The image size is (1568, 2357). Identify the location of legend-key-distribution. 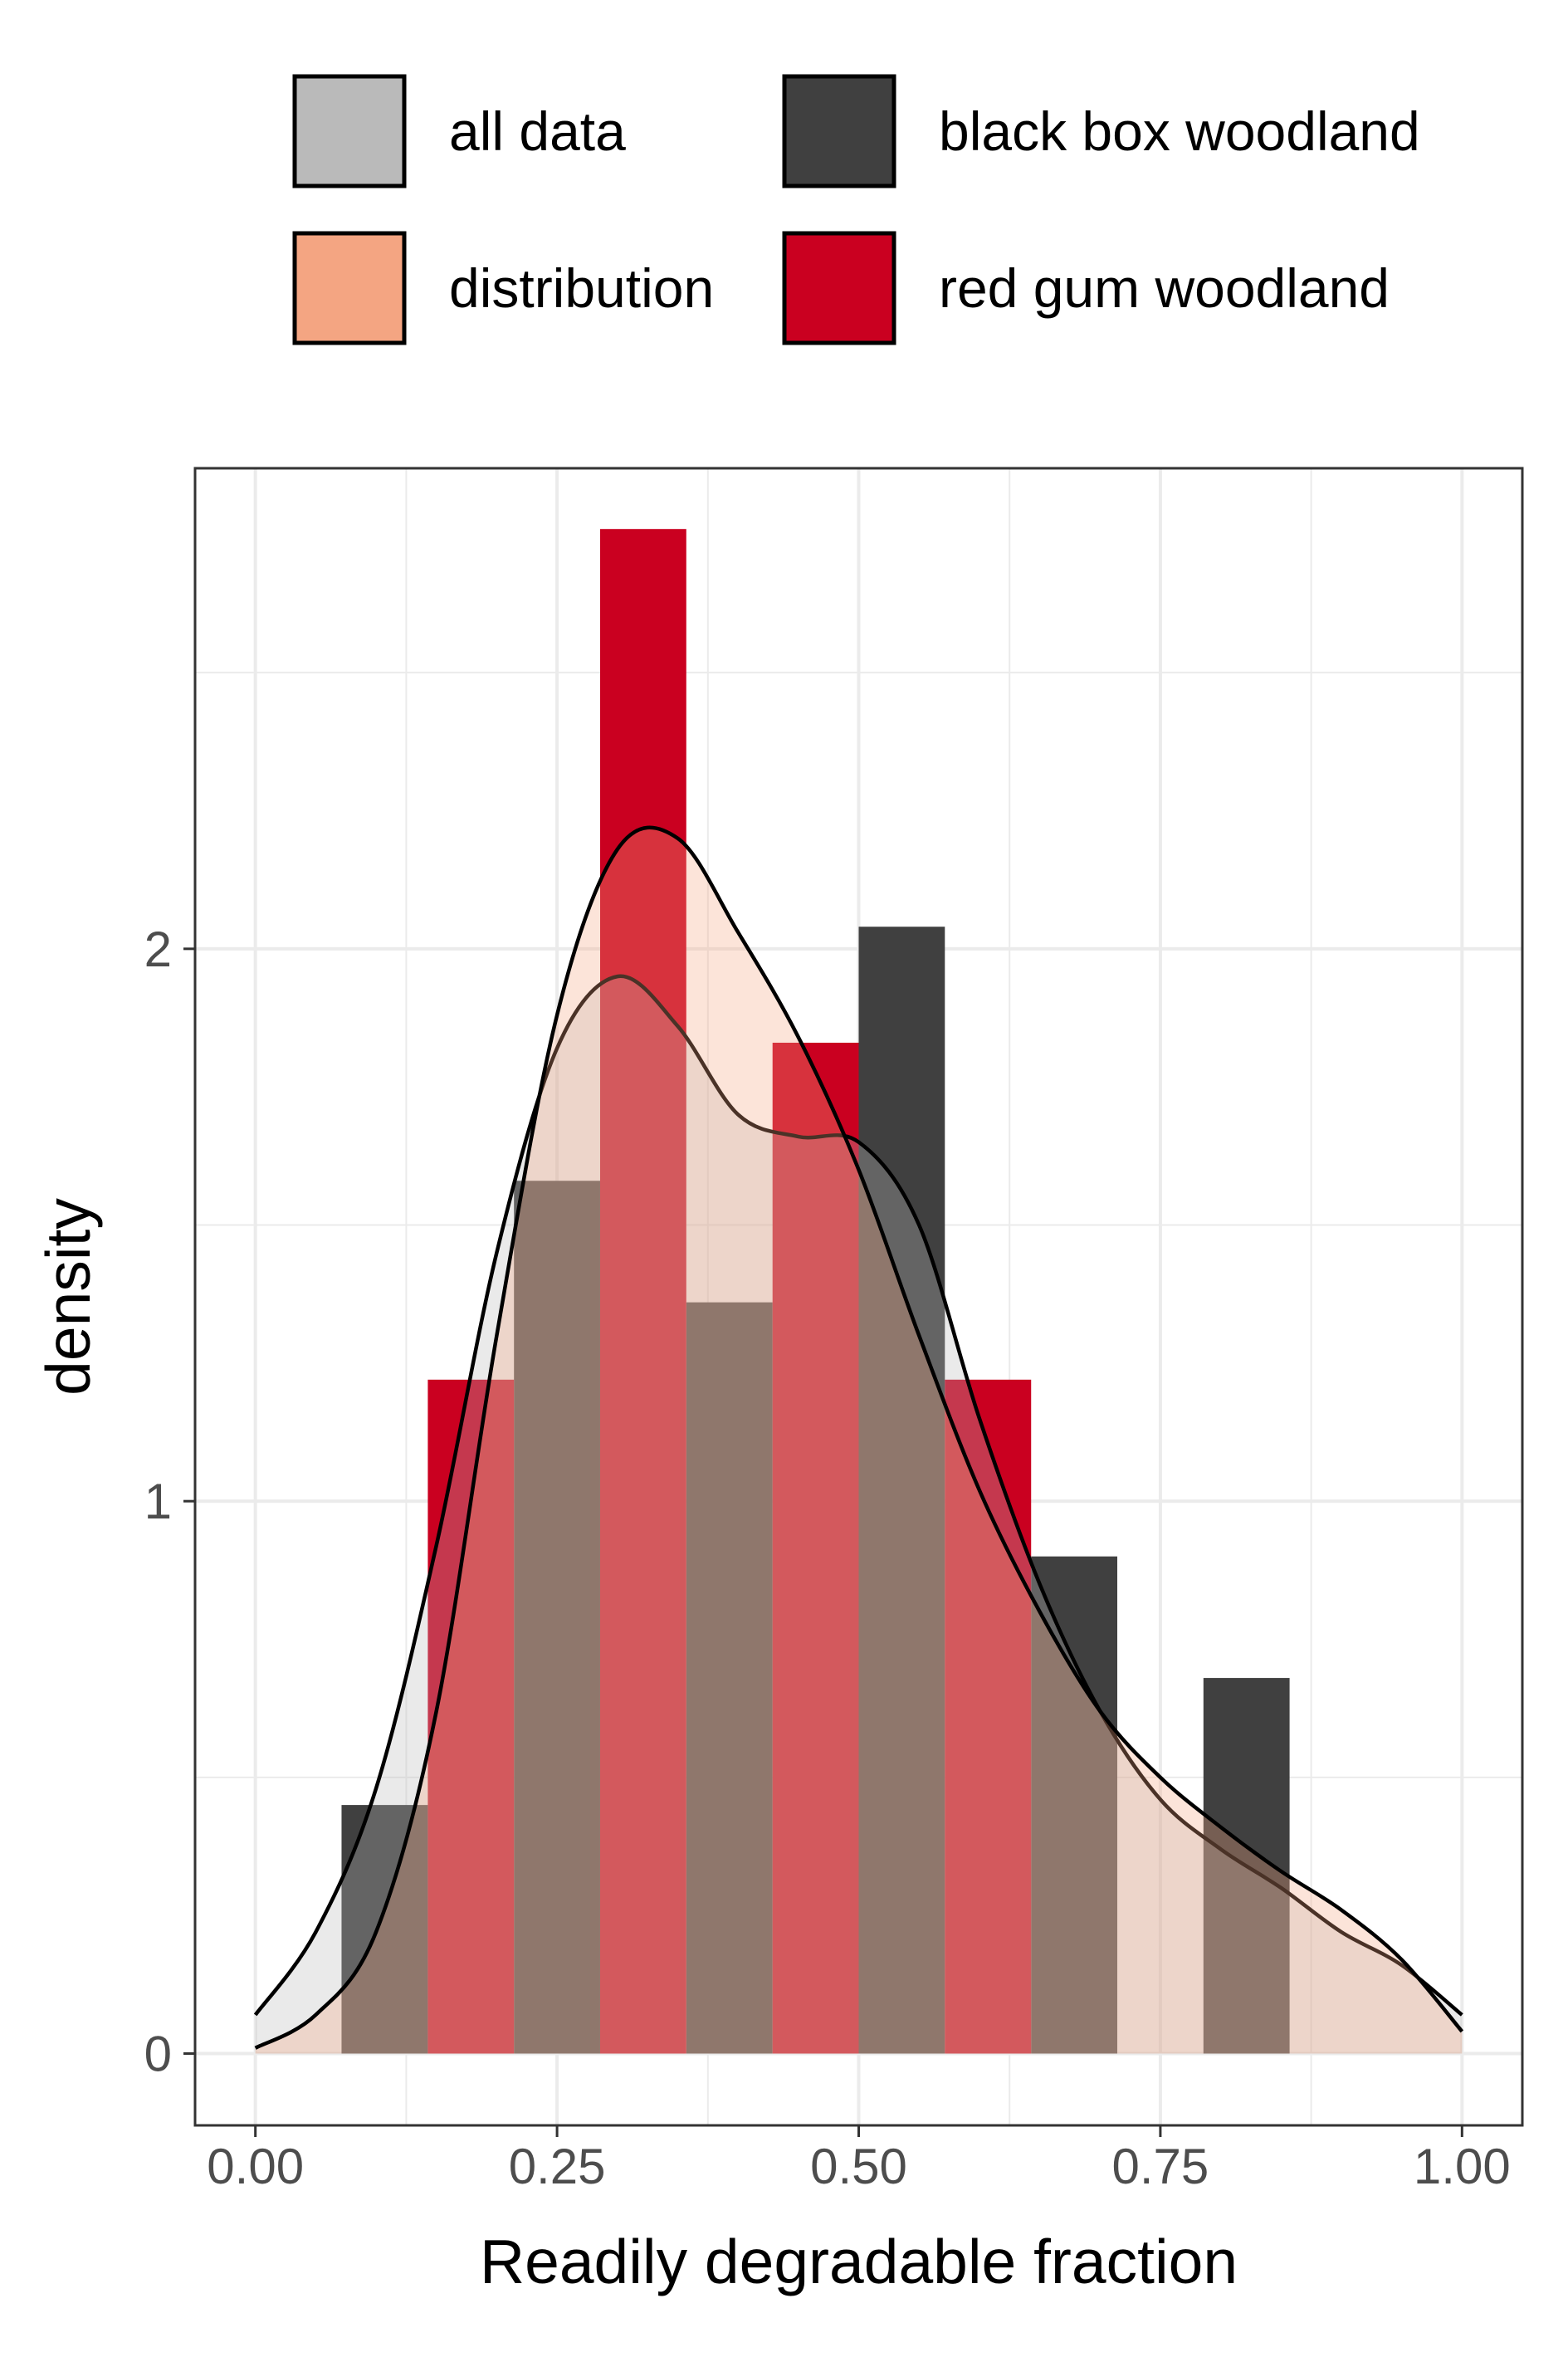
(350, 288).